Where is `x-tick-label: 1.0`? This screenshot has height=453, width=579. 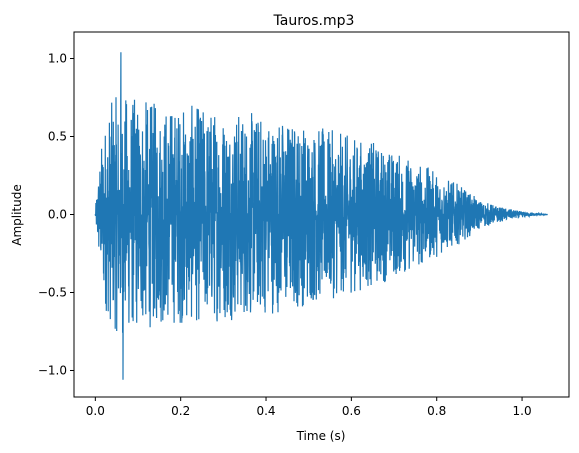
x-tick-label: 1.0 is located at coordinates (522, 411).